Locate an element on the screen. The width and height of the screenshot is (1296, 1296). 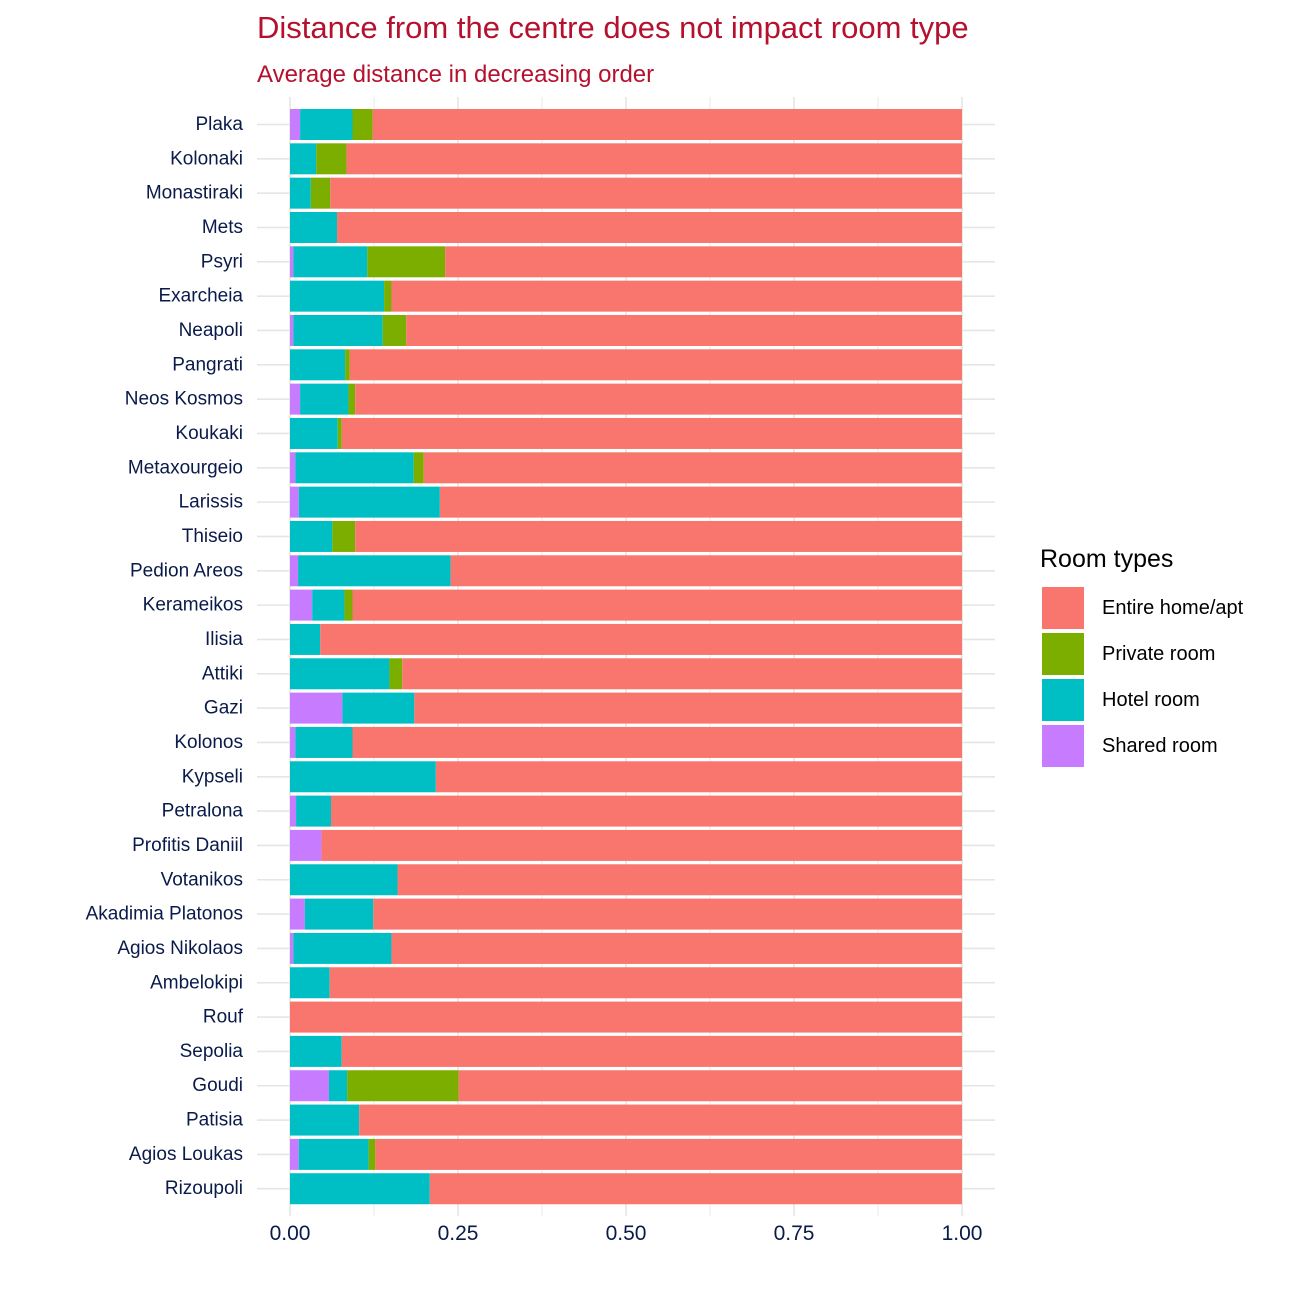
legend-title: Room types is located at coordinates (1106, 559).